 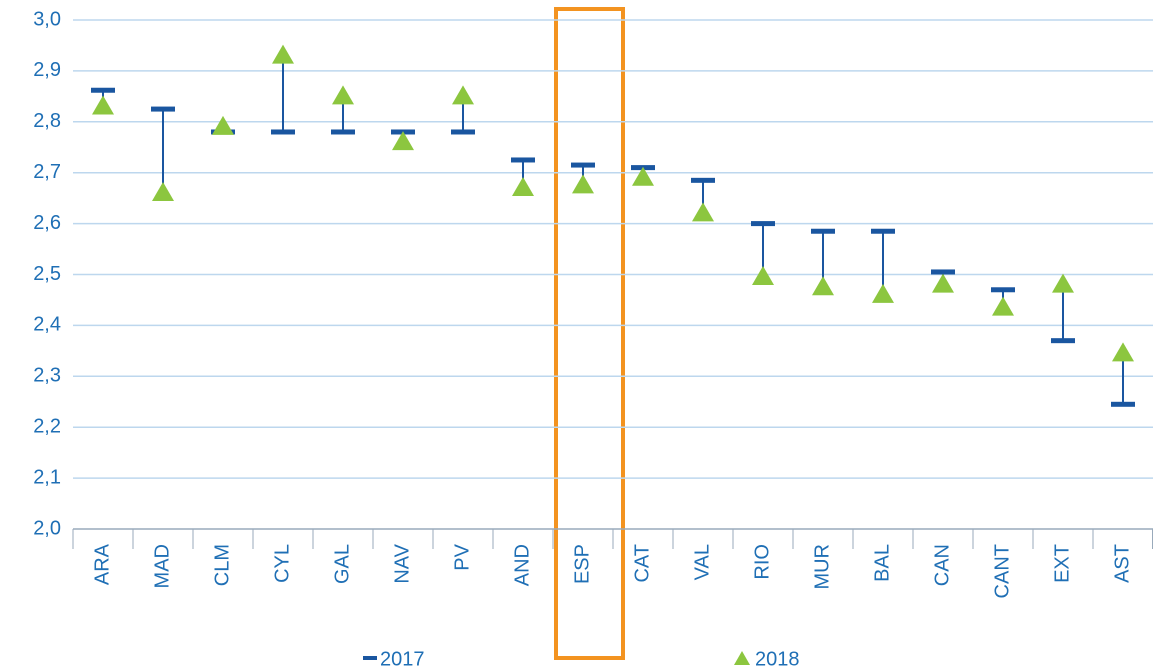 I want to click on x-tick-label: CANT, so click(x=1002, y=571).